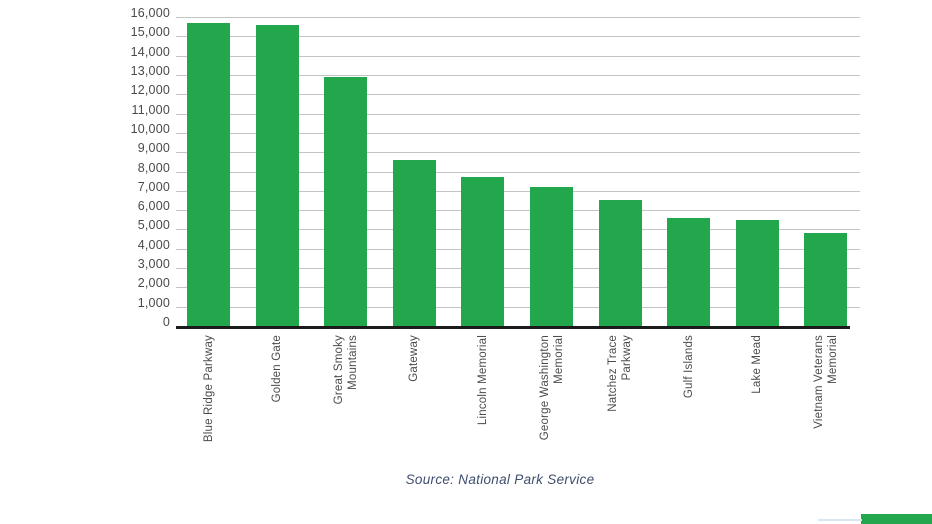  Describe the element at coordinates (620, 373) in the screenshot. I see `x-category-label: Natchez Trace Parkway` at that location.